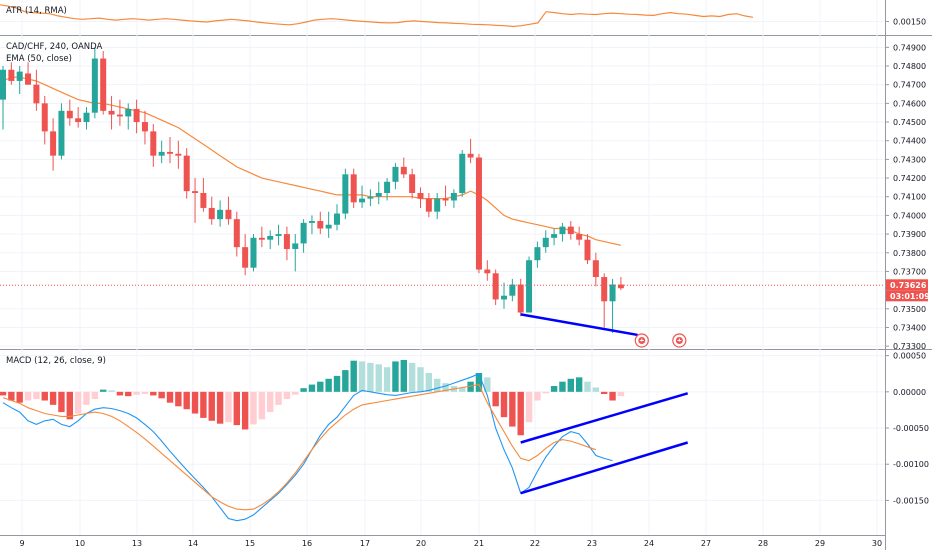 The image size is (932, 550). I want to click on y-tick-label: -0.00150, so click(911, 500).